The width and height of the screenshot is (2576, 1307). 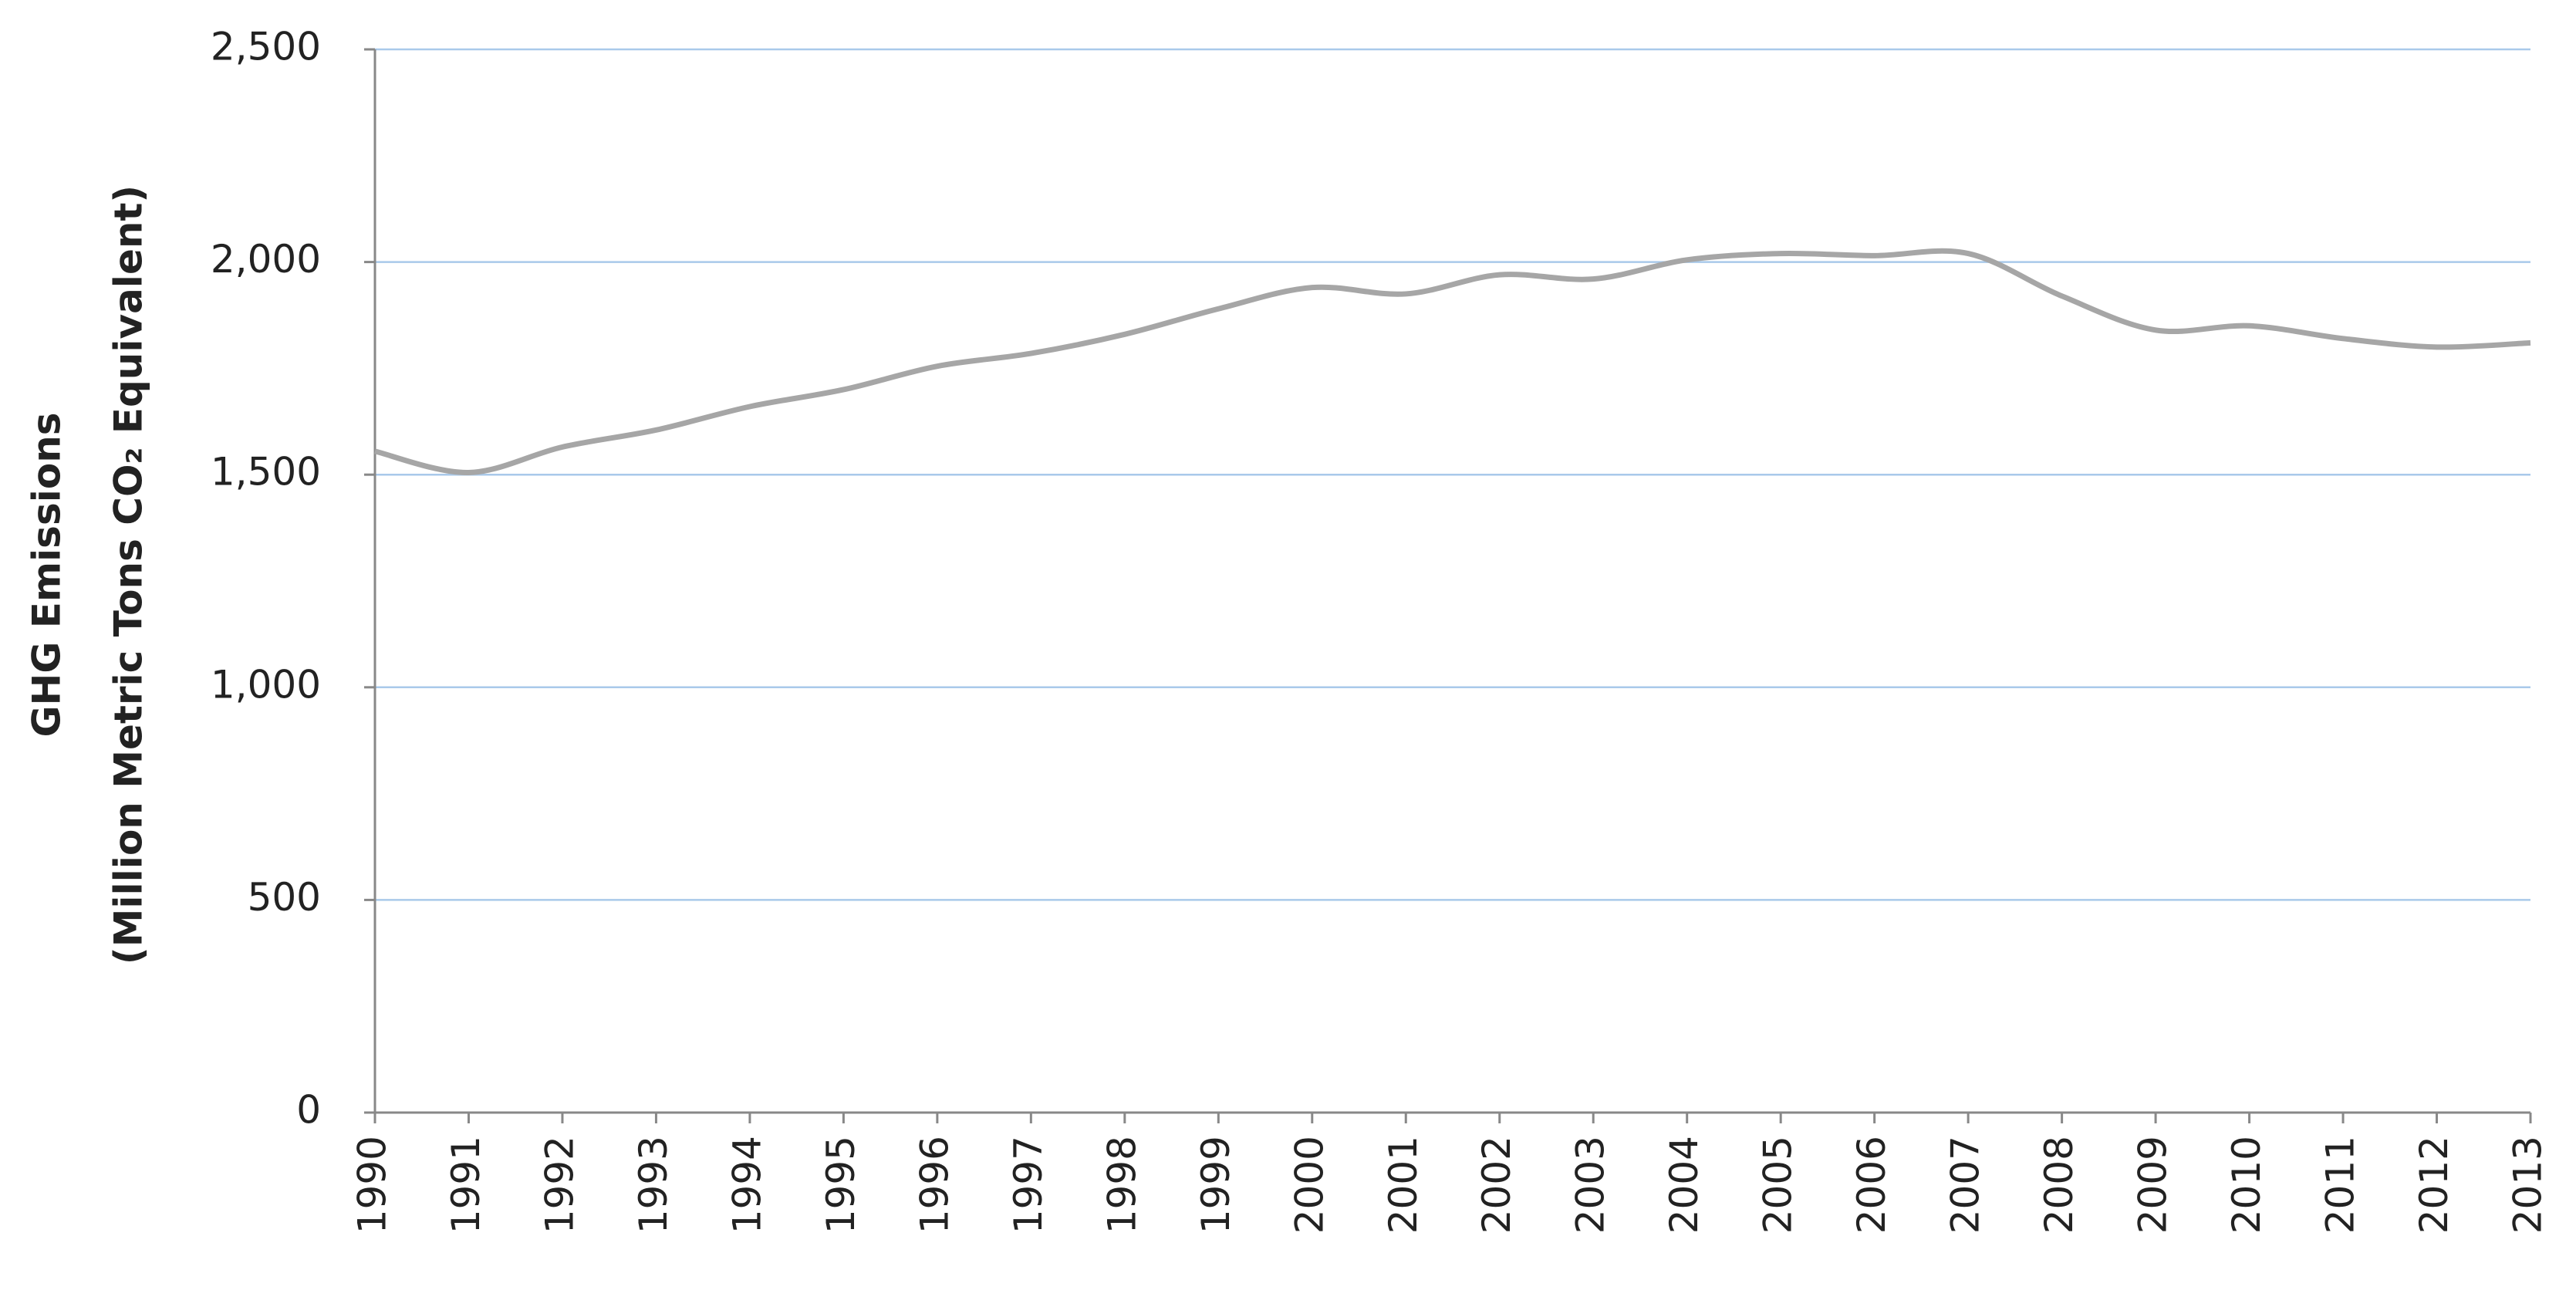 I want to click on x-tick-label: 1995, so click(x=841, y=1185).